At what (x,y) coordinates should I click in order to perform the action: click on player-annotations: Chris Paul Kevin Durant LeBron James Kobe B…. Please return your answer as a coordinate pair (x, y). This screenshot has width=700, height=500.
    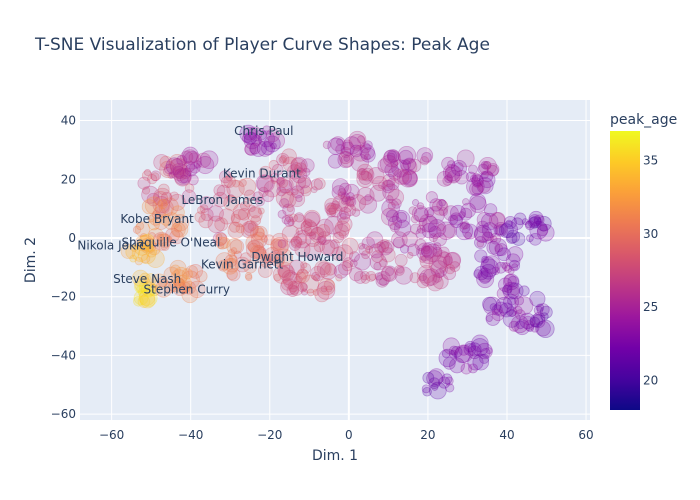
    Looking at the image, I should click on (210, 210).